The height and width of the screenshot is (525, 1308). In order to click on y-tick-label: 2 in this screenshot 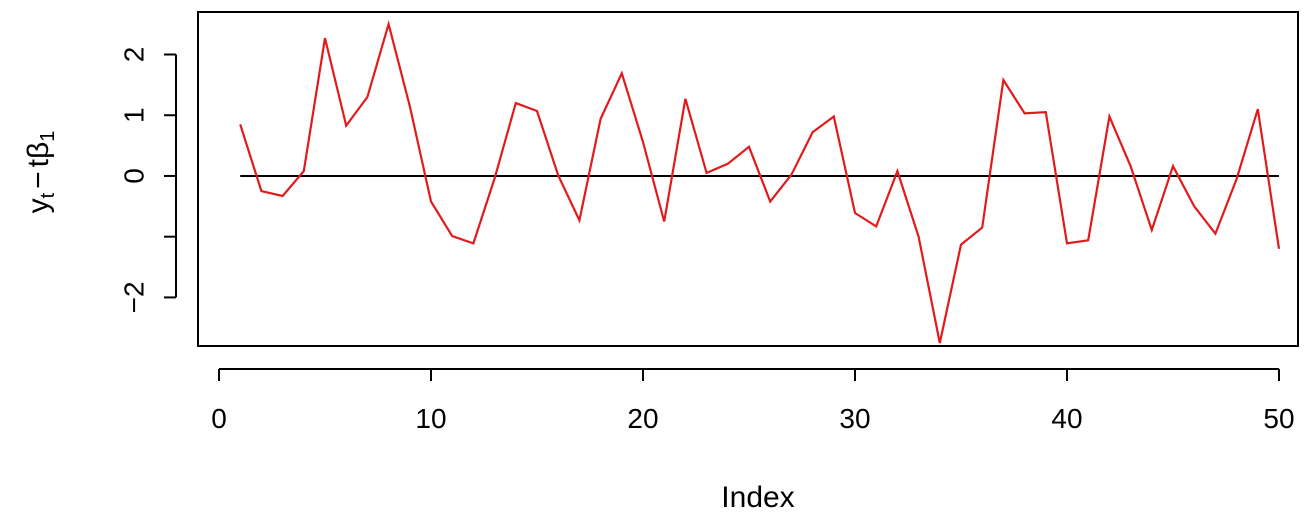, I will do `click(134, 55)`.